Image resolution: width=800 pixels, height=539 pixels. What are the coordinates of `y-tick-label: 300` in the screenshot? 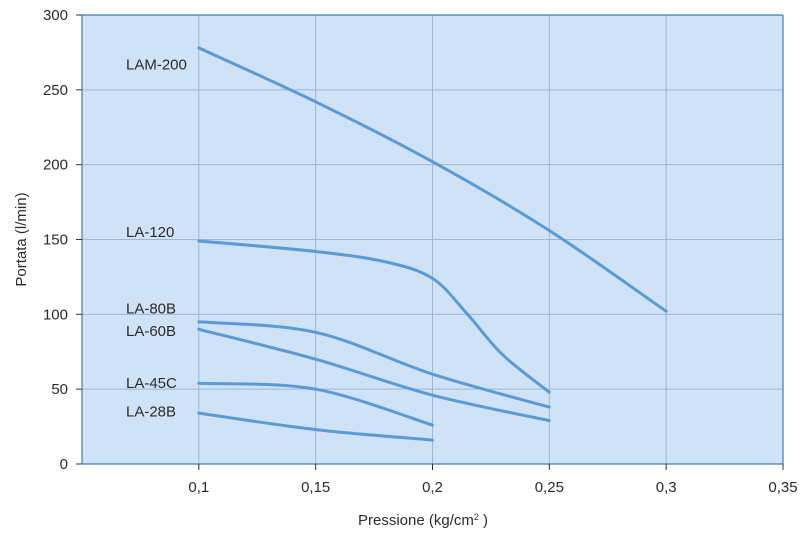 It's located at (55, 15).